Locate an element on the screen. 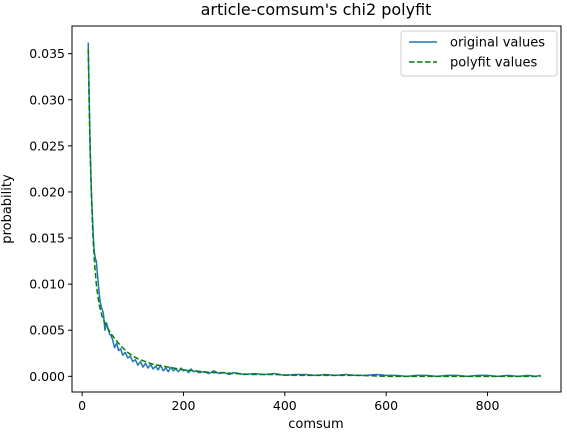  chart-title: article-comsum's chi2 polyfit is located at coordinates (316, 9).